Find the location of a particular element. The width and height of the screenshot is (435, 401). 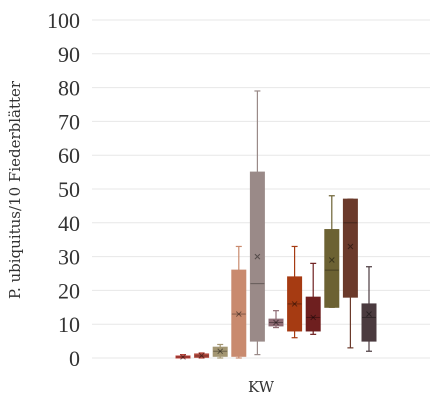

y-tick-label-40: 40 is located at coordinates (69, 223).